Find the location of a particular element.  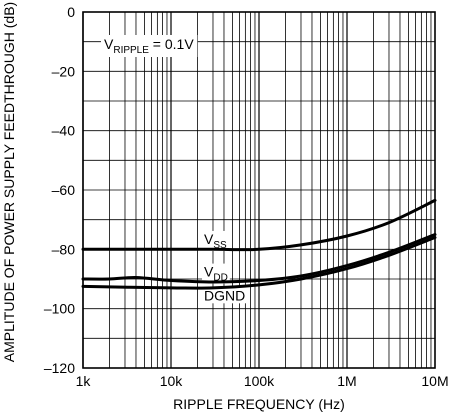

series-line-v-dd is located at coordinates (259, 258).